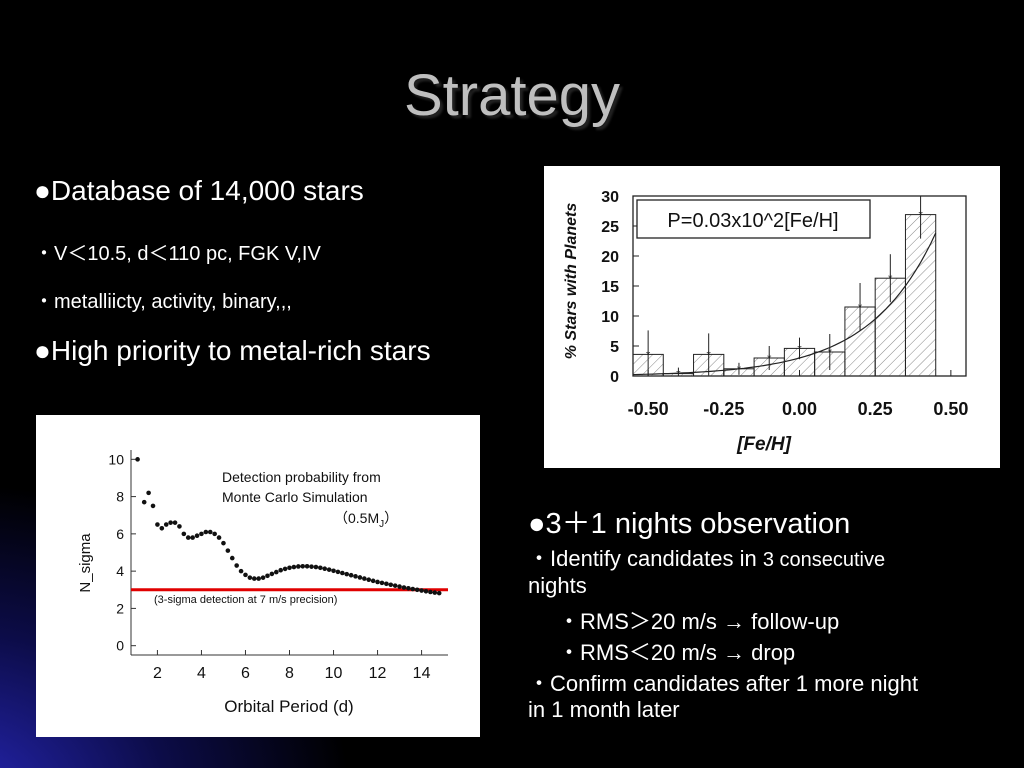  I want to click on bullet-database: ●Database of 14,000 stars, so click(199, 190).